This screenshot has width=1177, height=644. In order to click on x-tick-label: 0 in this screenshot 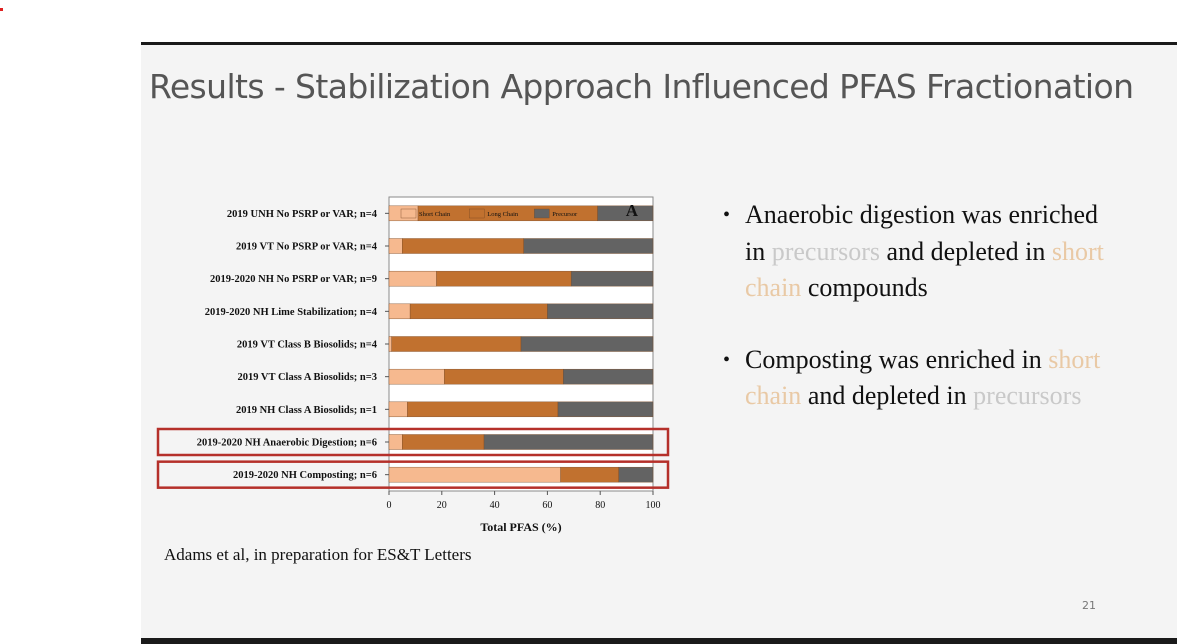, I will do `click(389, 505)`.